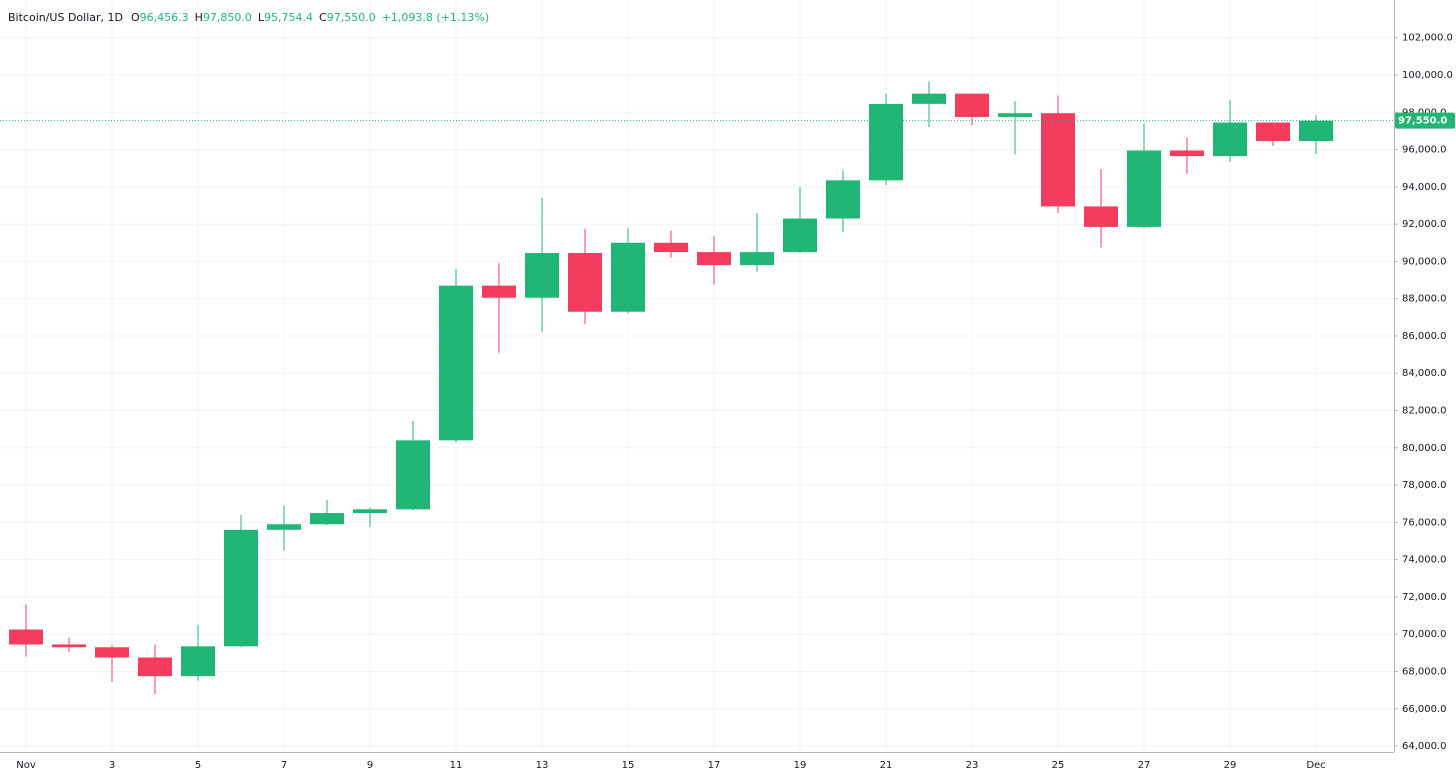 The width and height of the screenshot is (1456, 783). I want to click on x-tick-label: 13, so click(542, 765).